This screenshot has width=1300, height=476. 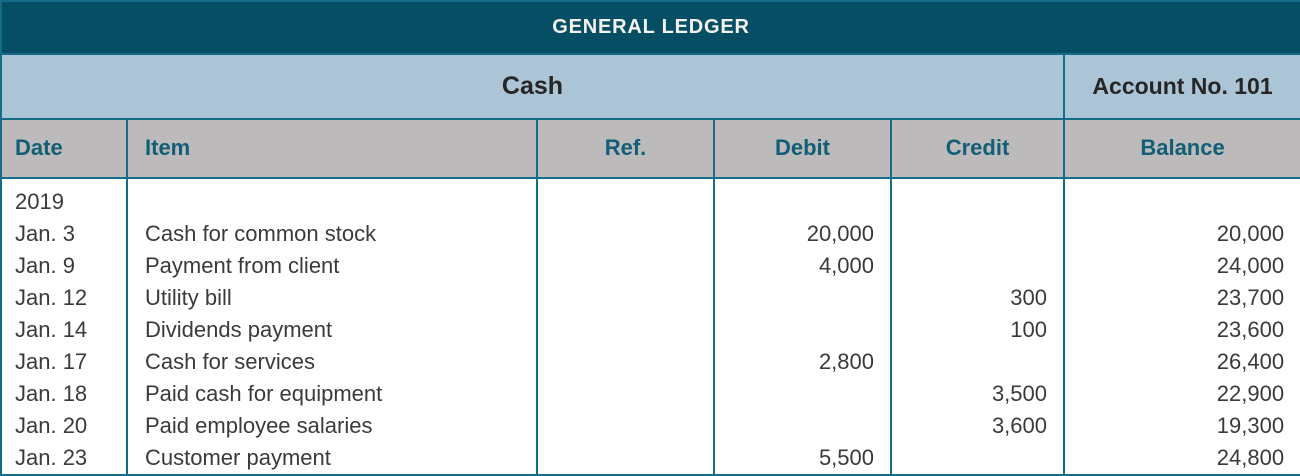 What do you see at coordinates (1181, 198) in the screenshot?
I see `balance-cell` at bounding box center [1181, 198].